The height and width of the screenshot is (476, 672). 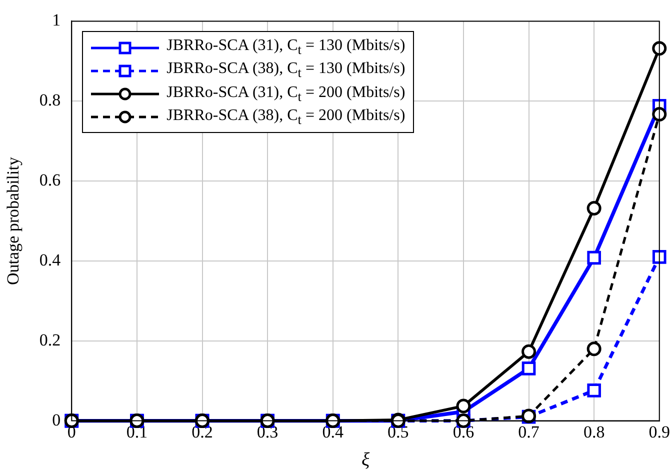 What do you see at coordinates (333, 432) in the screenshot?
I see `x-tick-label: 0.4` at bounding box center [333, 432].